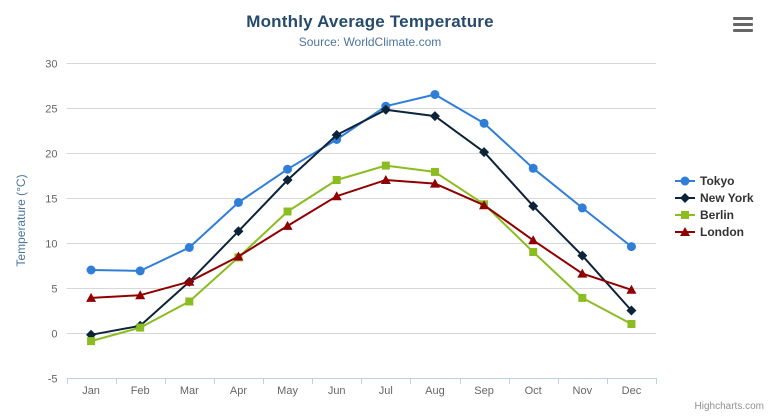  Describe the element at coordinates (435, 391) in the screenshot. I see `x-axis-label: Aug` at that location.